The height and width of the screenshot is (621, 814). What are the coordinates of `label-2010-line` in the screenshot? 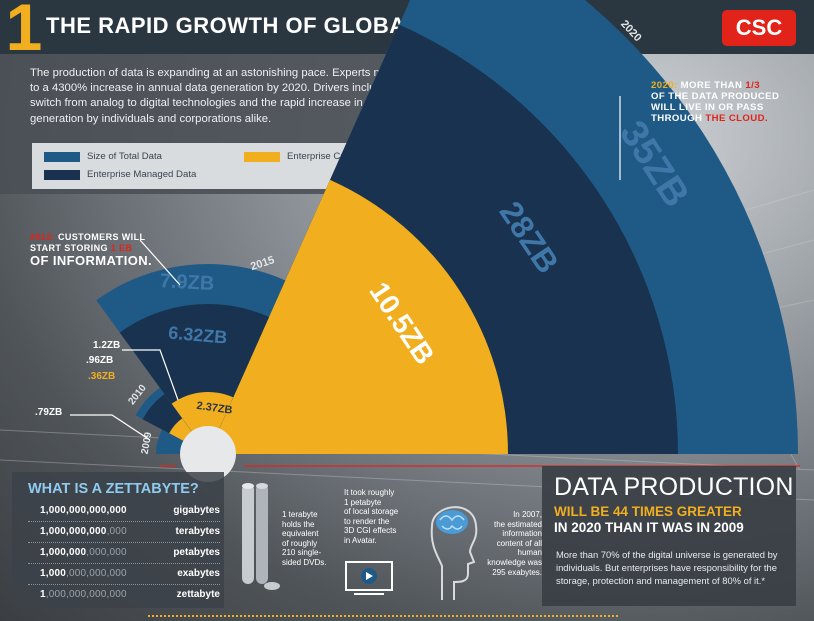 It's located at (150, 375).